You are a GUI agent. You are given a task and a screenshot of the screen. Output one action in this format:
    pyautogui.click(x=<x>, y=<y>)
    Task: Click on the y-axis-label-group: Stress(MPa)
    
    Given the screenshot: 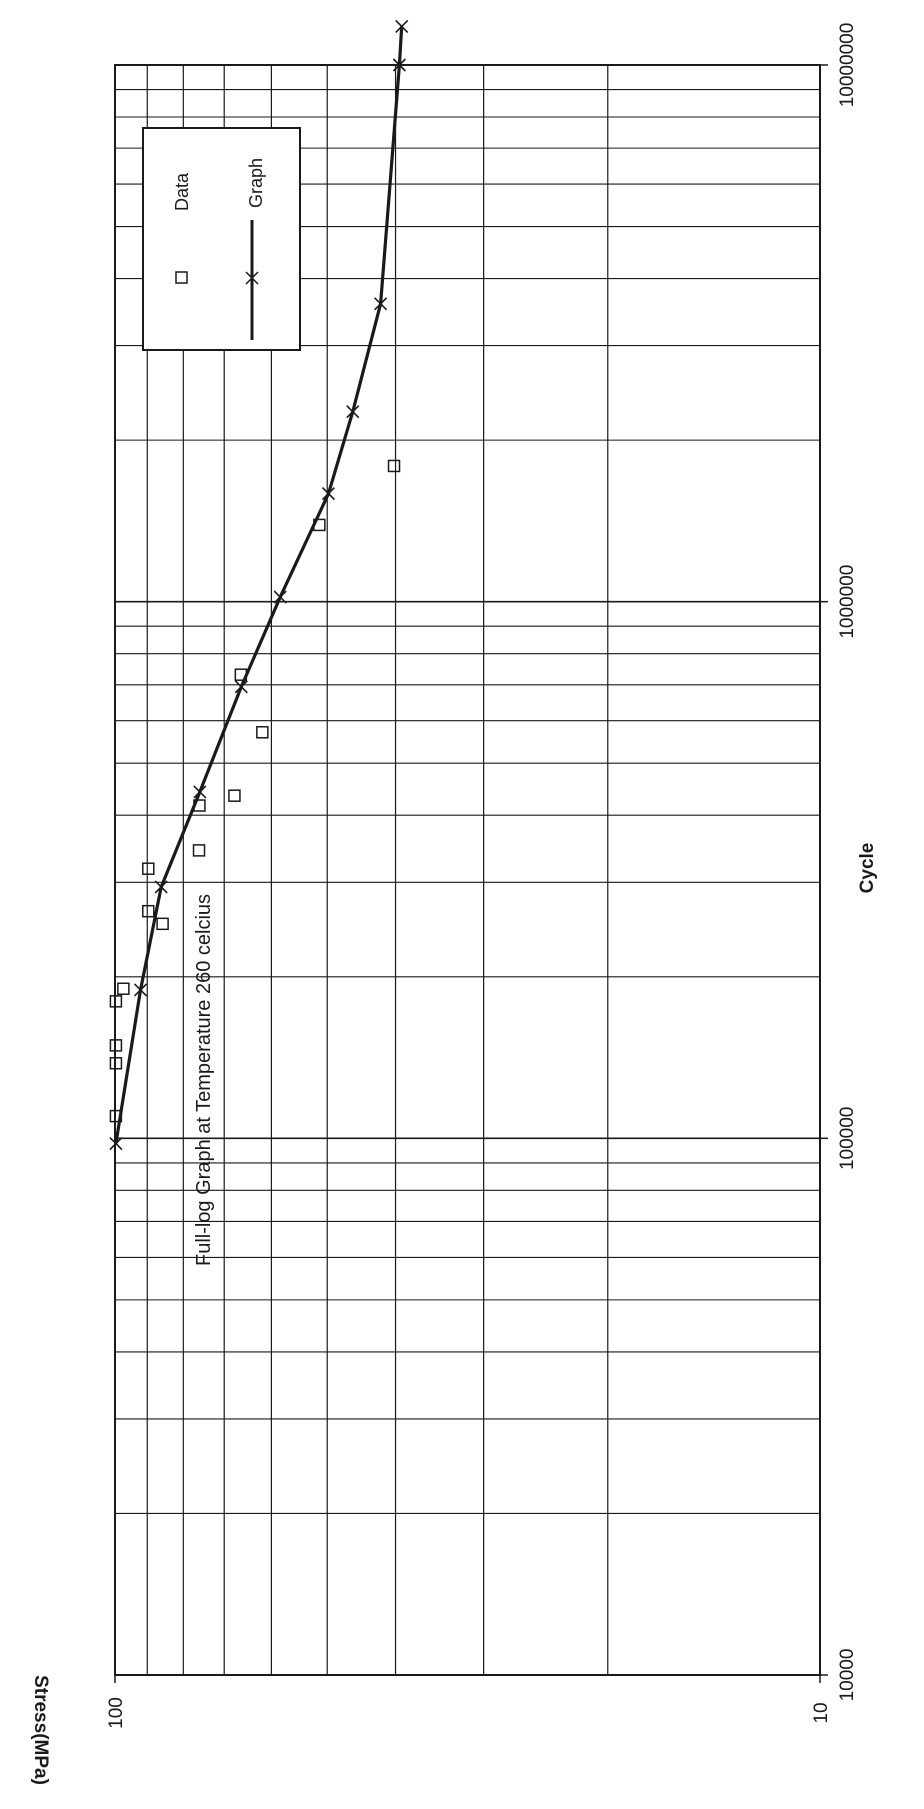 What is the action you would take?
    pyautogui.click(x=40, y=1730)
    